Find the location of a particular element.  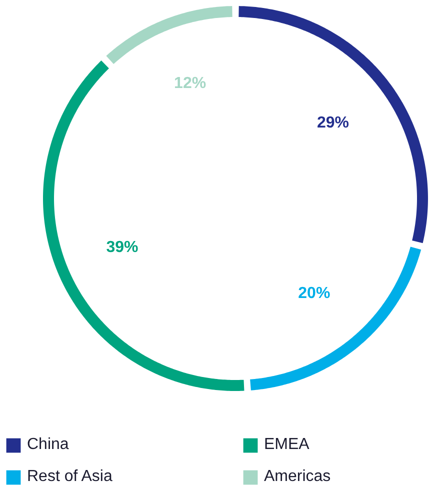

data-label: 39% is located at coordinates (122, 247).